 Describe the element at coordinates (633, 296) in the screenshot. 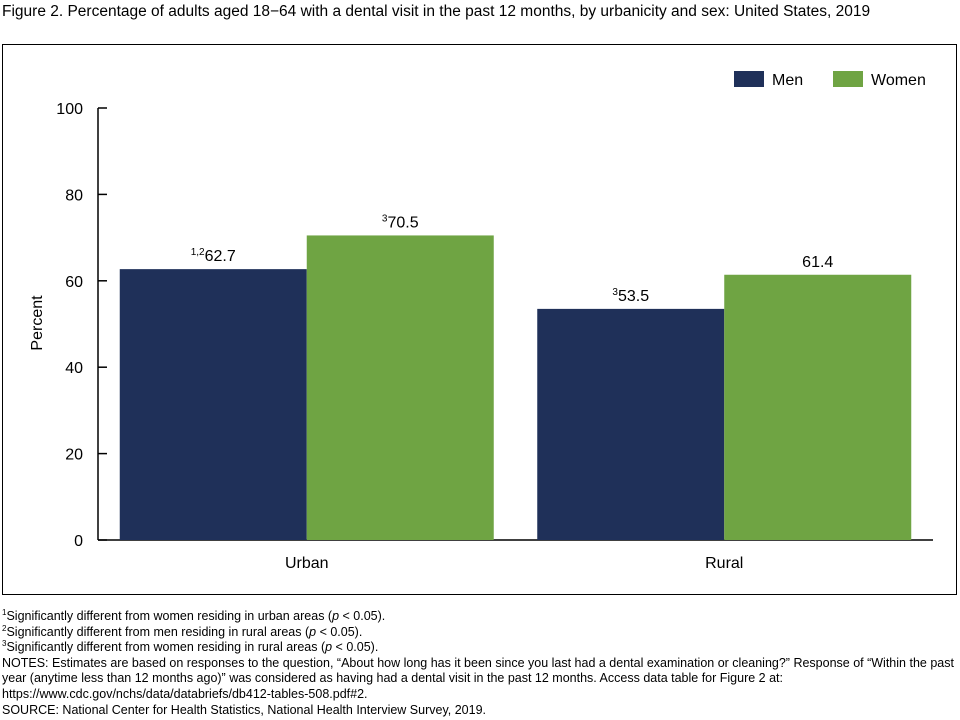

I see `data-label-value: 53.5` at that location.